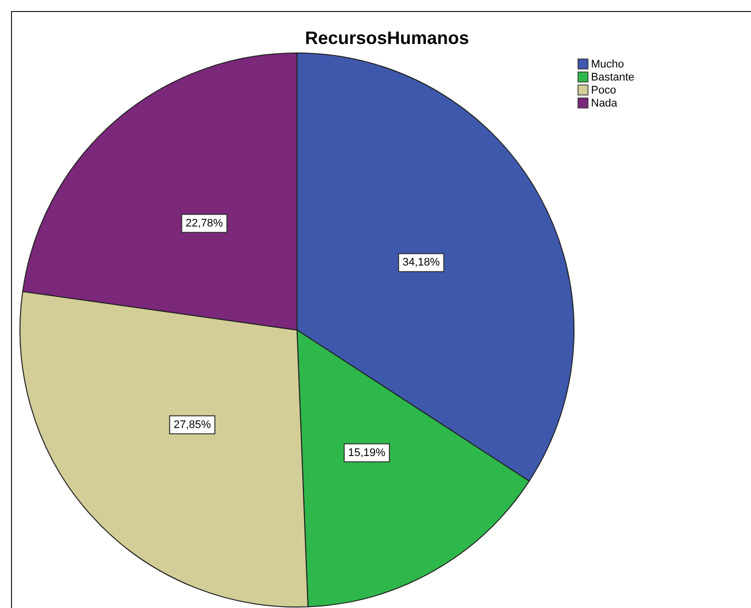  What do you see at coordinates (387, 38) in the screenshot?
I see `chart-title: RecursosHumanos` at bounding box center [387, 38].